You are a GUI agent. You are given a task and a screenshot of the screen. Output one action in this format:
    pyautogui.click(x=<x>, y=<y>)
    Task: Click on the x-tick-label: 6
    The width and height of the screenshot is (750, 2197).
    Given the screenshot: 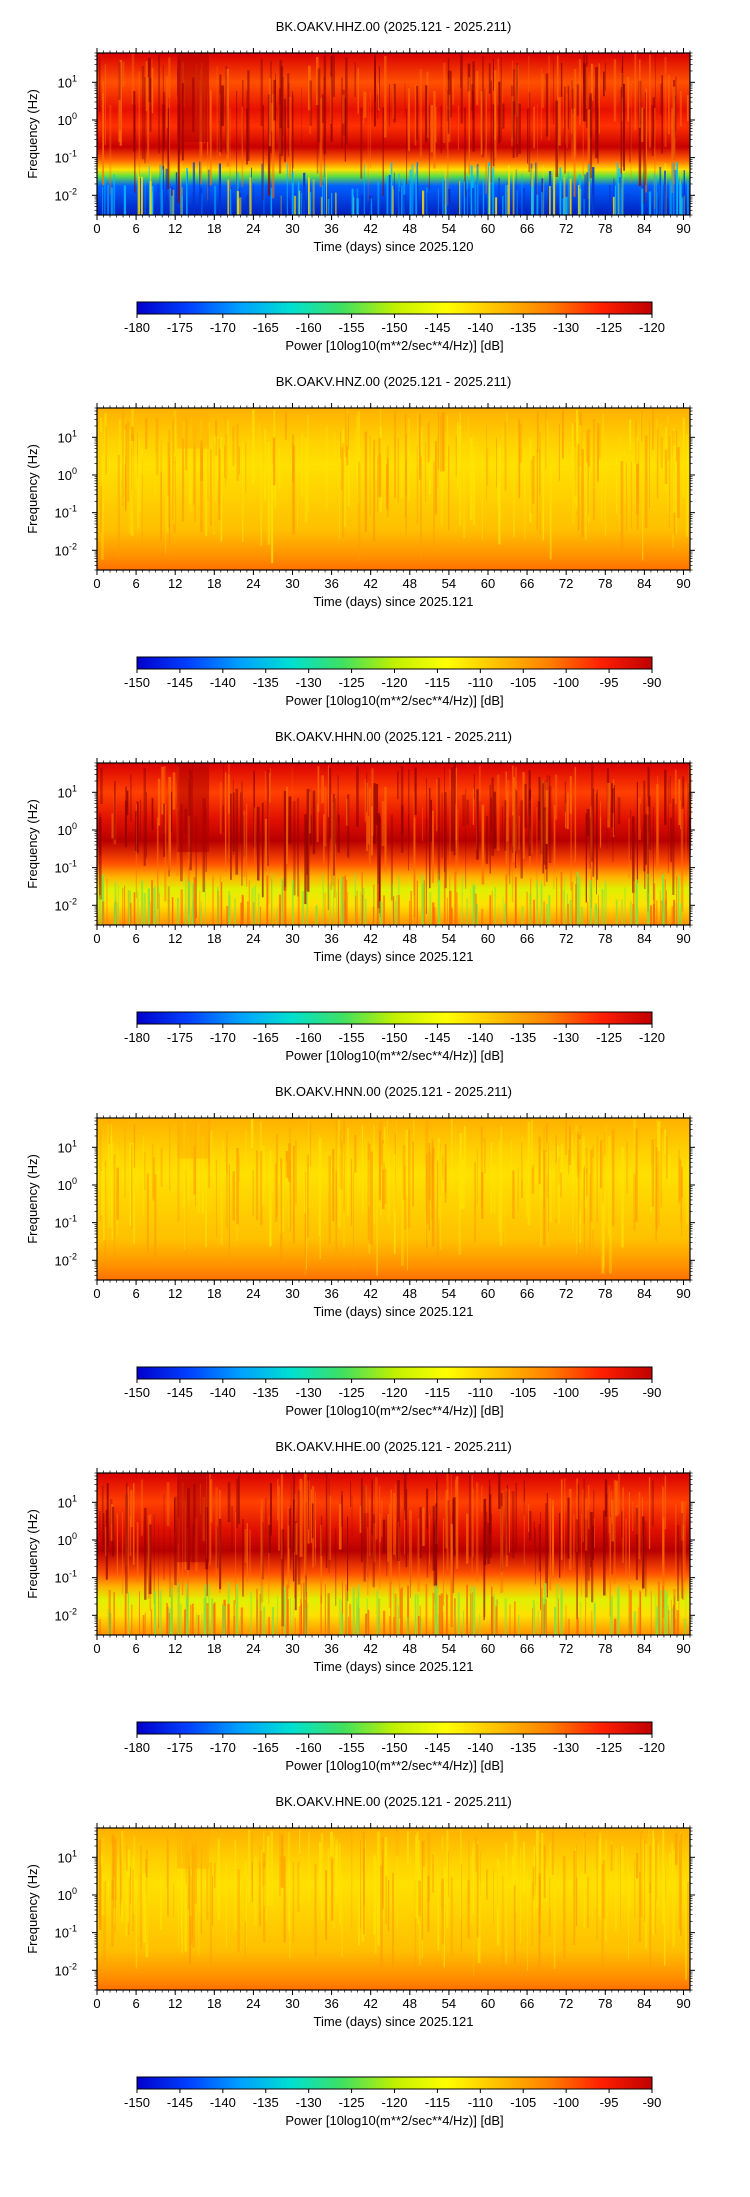 What is the action you would take?
    pyautogui.click(x=135, y=1293)
    